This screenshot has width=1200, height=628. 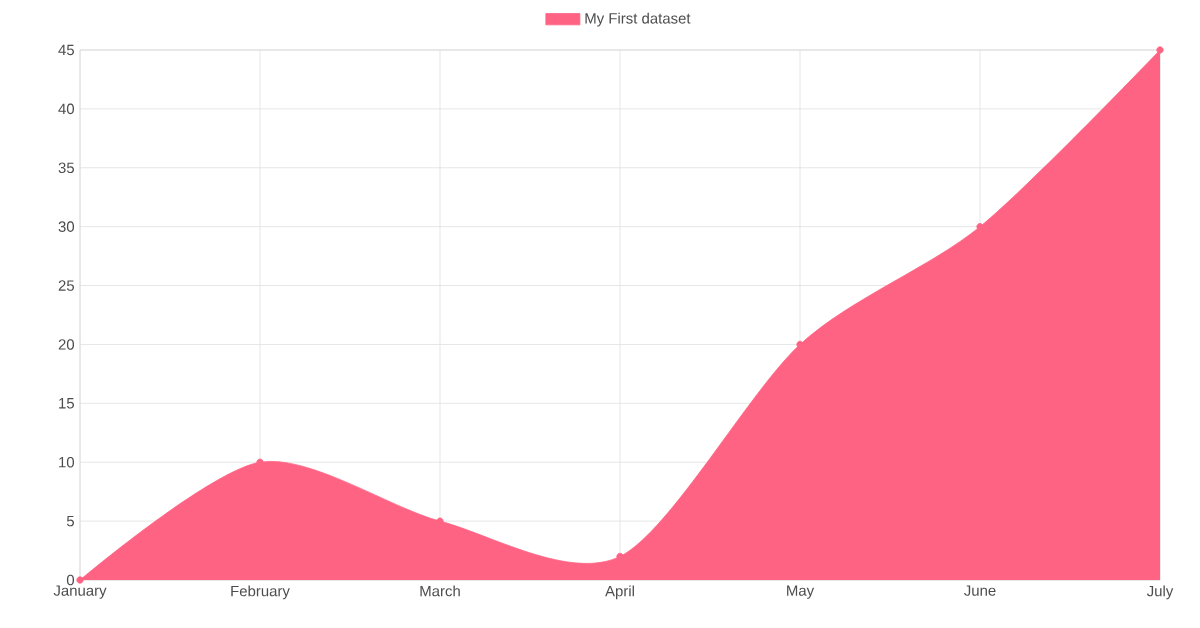 I want to click on x-tick-label: February, so click(x=260, y=592).